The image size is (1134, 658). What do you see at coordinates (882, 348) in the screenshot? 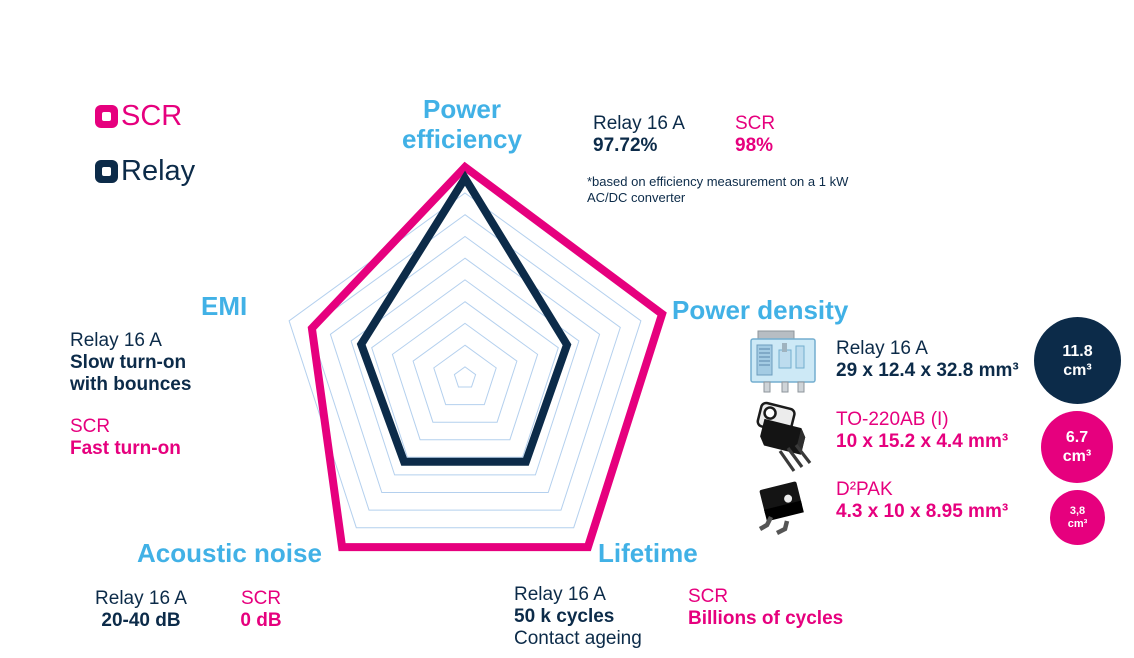
I see `density-relay-label: Relay 16 A` at bounding box center [882, 348].